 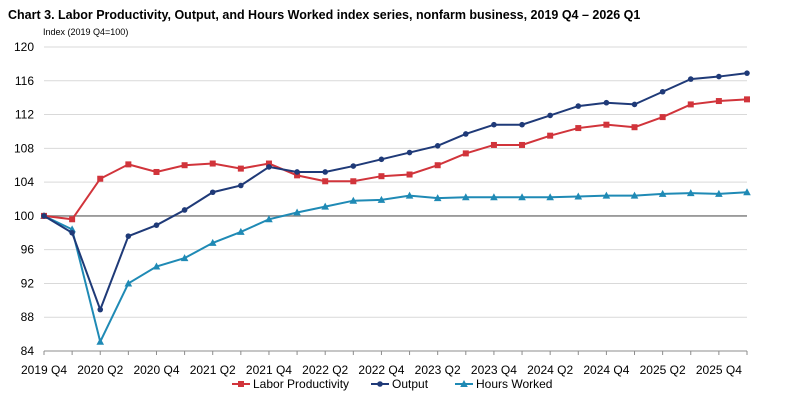 What do you see at coordinates (24, 182) in the screenshot?
I see `y-tick-label: 104` at bounding box center [24, 182].